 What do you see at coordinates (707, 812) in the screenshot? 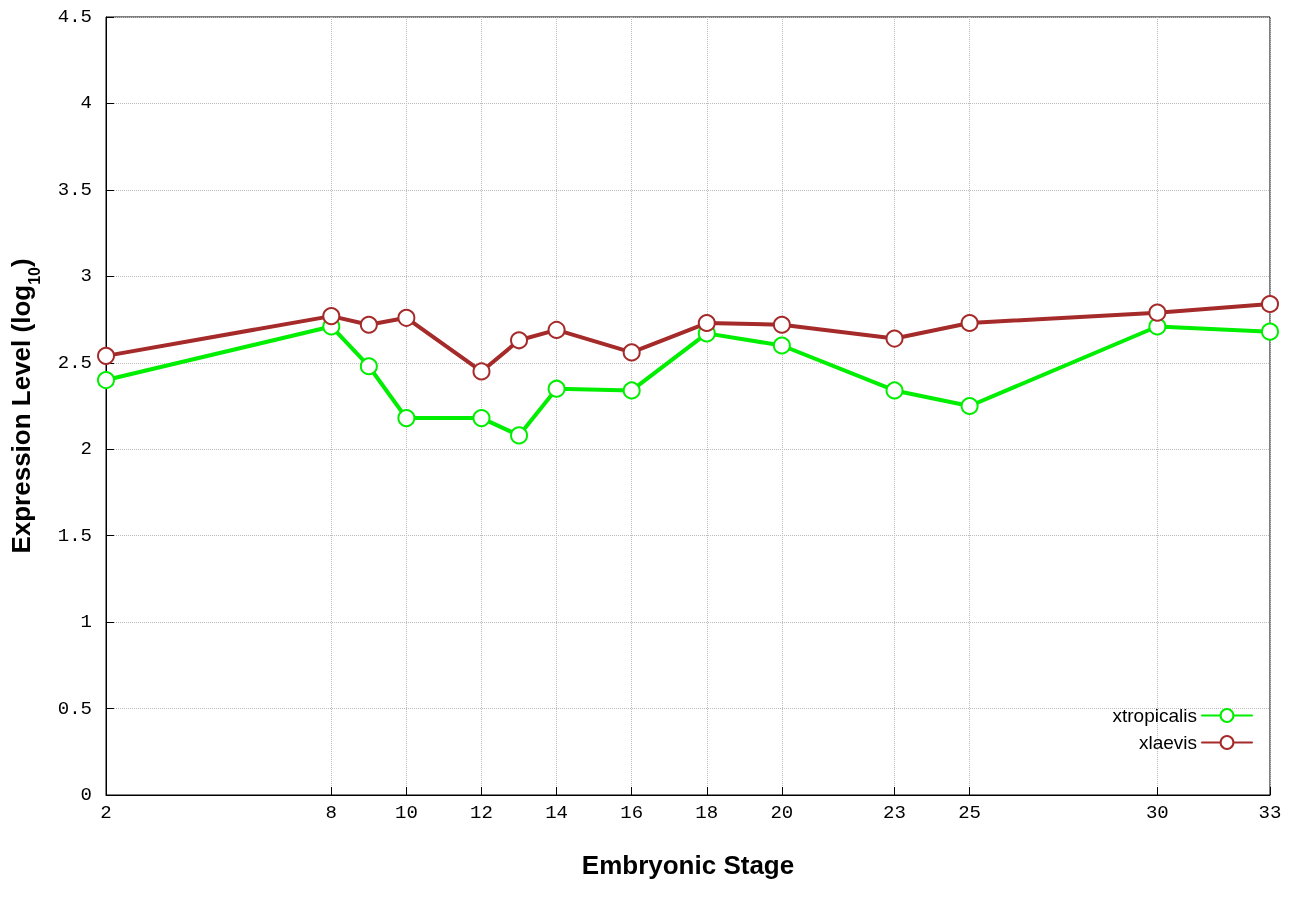
I see `x-tick-label: 18` at bounding box center [707, 812].